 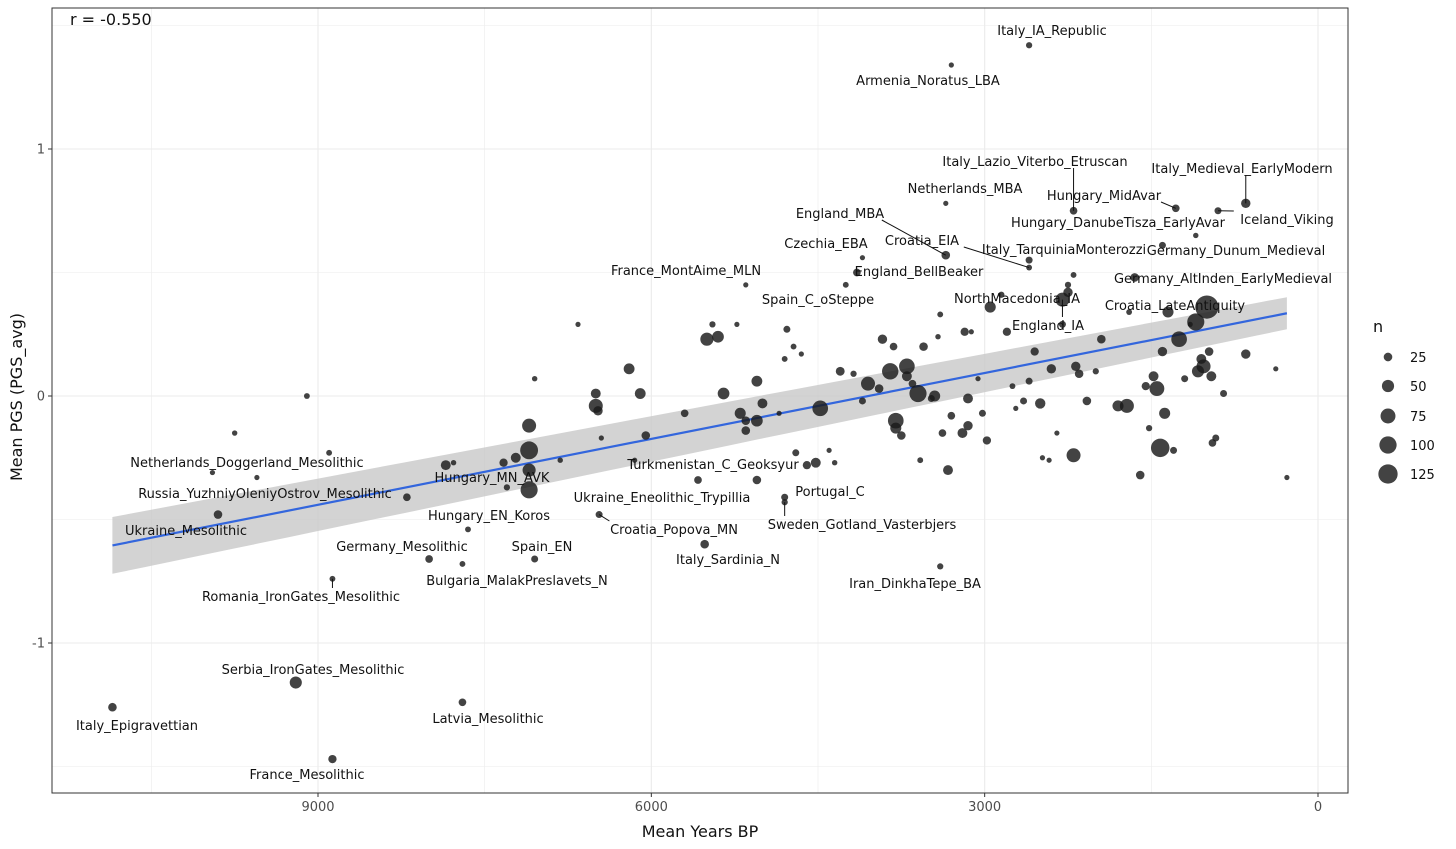 I want to click on y-tick-label: -1, so click(x=38, y=644).